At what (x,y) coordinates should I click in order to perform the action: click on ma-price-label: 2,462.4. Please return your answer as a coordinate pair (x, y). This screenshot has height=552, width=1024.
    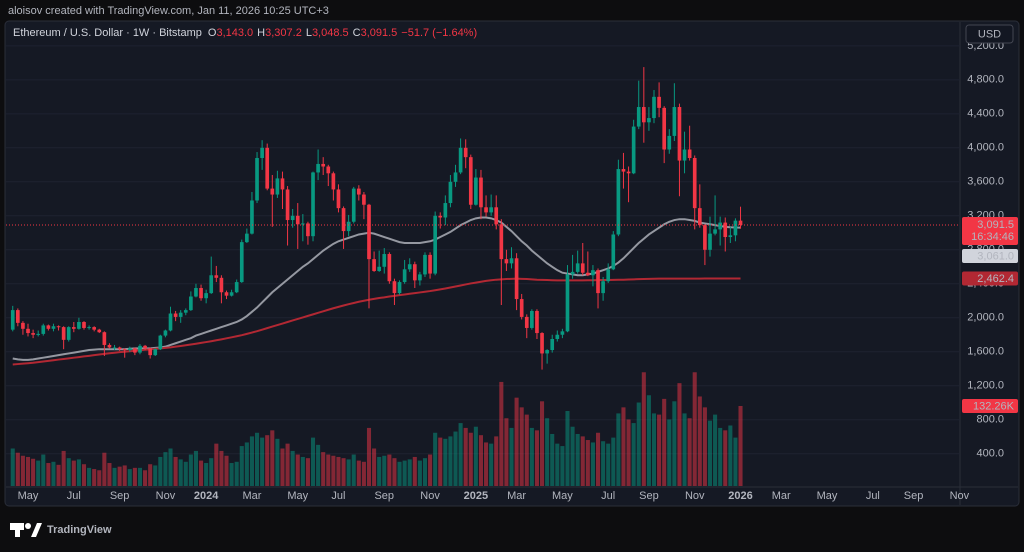
    Looking at the image, I should click on (995, 279).